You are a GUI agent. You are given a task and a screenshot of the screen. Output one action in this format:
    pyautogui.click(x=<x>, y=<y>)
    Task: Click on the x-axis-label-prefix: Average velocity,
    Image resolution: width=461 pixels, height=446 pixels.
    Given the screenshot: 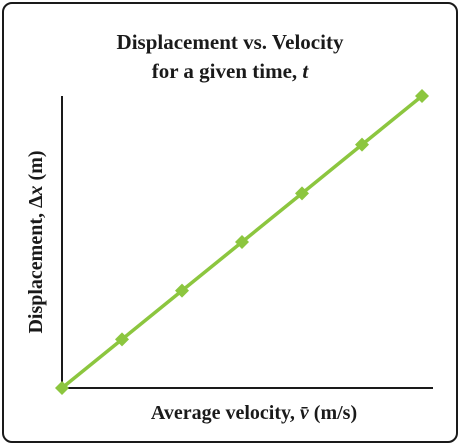 What is the action you would take?
    pyautogui.click(x=225, y=413)
    